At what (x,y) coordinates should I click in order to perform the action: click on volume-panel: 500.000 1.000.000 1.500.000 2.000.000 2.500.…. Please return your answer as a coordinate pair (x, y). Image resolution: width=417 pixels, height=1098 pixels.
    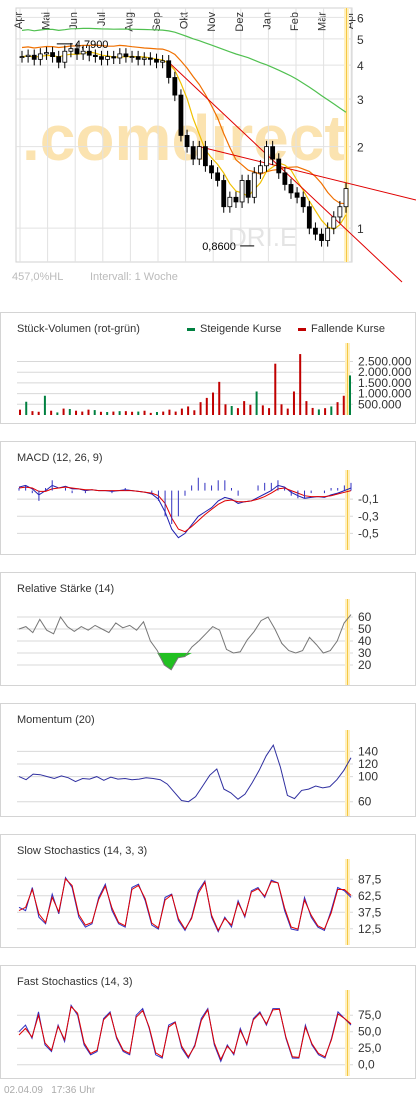
    Looking at the image, I should click on (208, 368).